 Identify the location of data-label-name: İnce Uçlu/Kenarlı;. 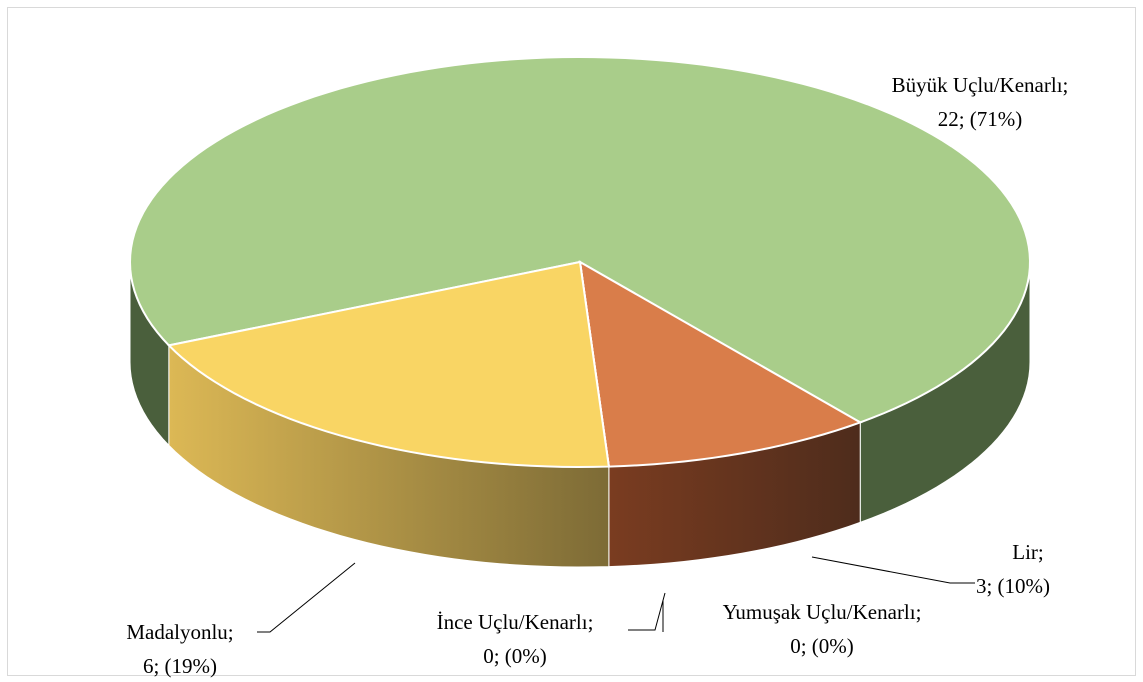
(515, 622).